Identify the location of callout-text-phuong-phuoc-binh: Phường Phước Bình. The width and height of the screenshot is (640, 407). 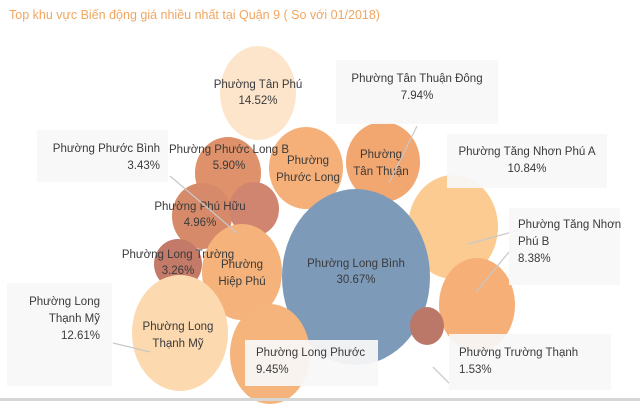
(106, 149).